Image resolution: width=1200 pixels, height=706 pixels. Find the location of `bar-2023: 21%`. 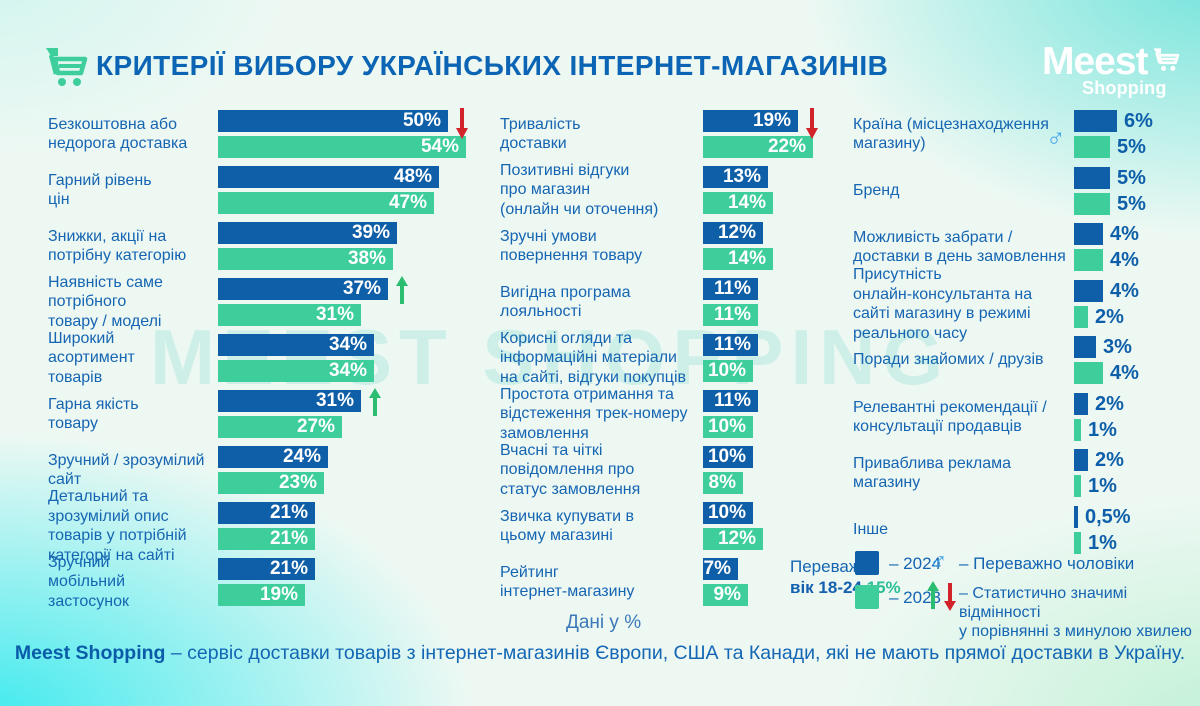

bar-2023: 21% is located at coordinates (266, 539).